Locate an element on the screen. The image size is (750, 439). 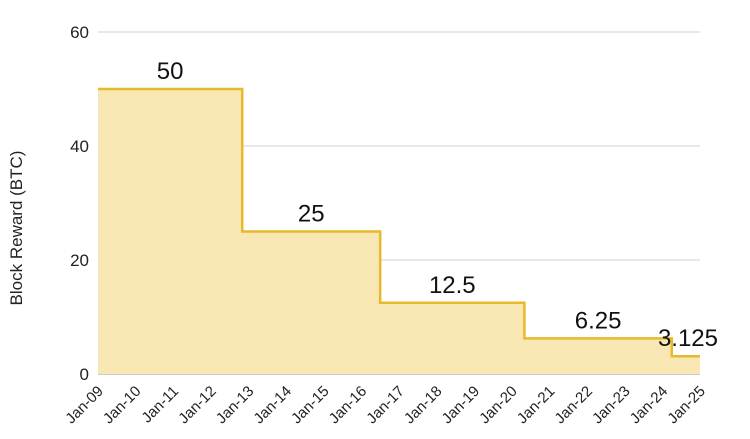
x-tick-label-Jan-21: Jan-21 is located at coordinates (536, 405).